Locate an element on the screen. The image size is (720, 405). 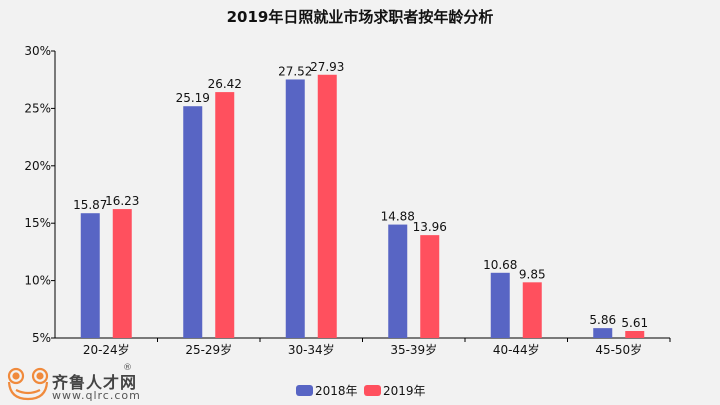
x-tick-label: 30-34岁 is located at coordinates (311, 349).